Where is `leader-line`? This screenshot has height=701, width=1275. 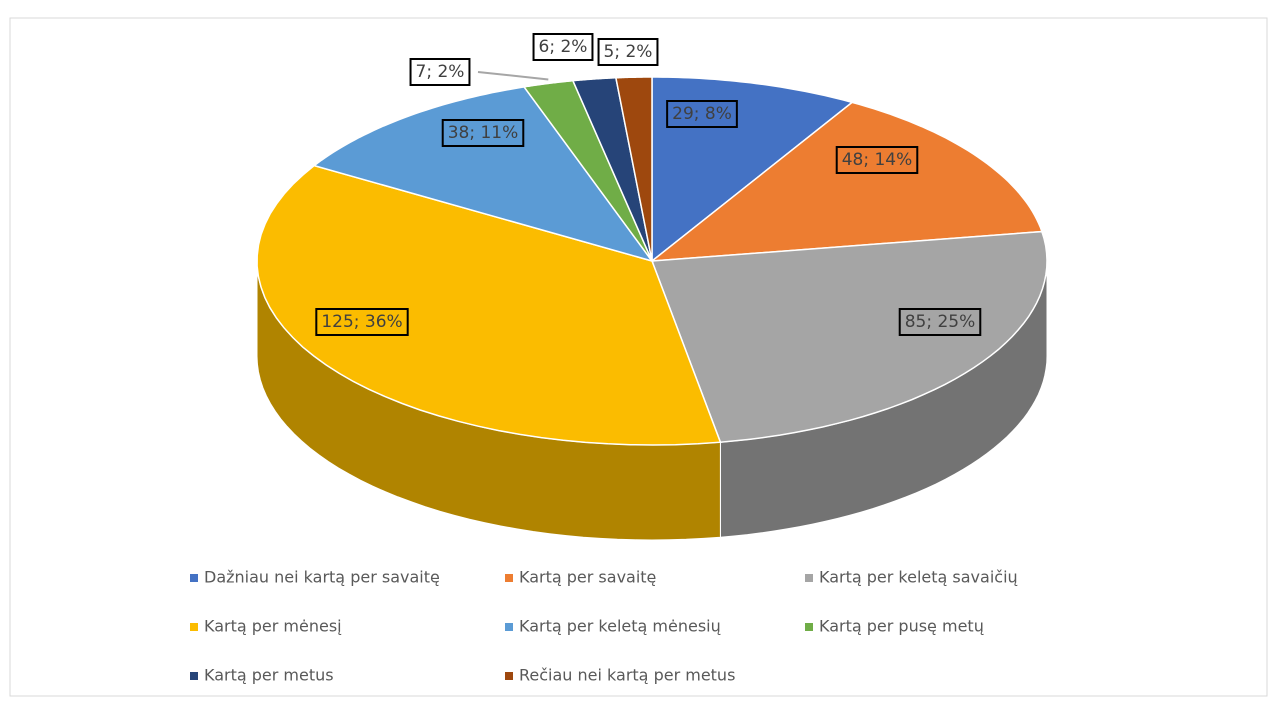
leader-line is located at coordinates (513, 76).